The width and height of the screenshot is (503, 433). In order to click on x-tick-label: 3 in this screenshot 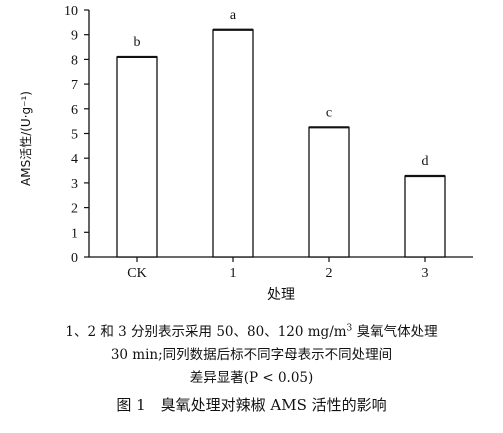, I will do `click(425, 273)`.